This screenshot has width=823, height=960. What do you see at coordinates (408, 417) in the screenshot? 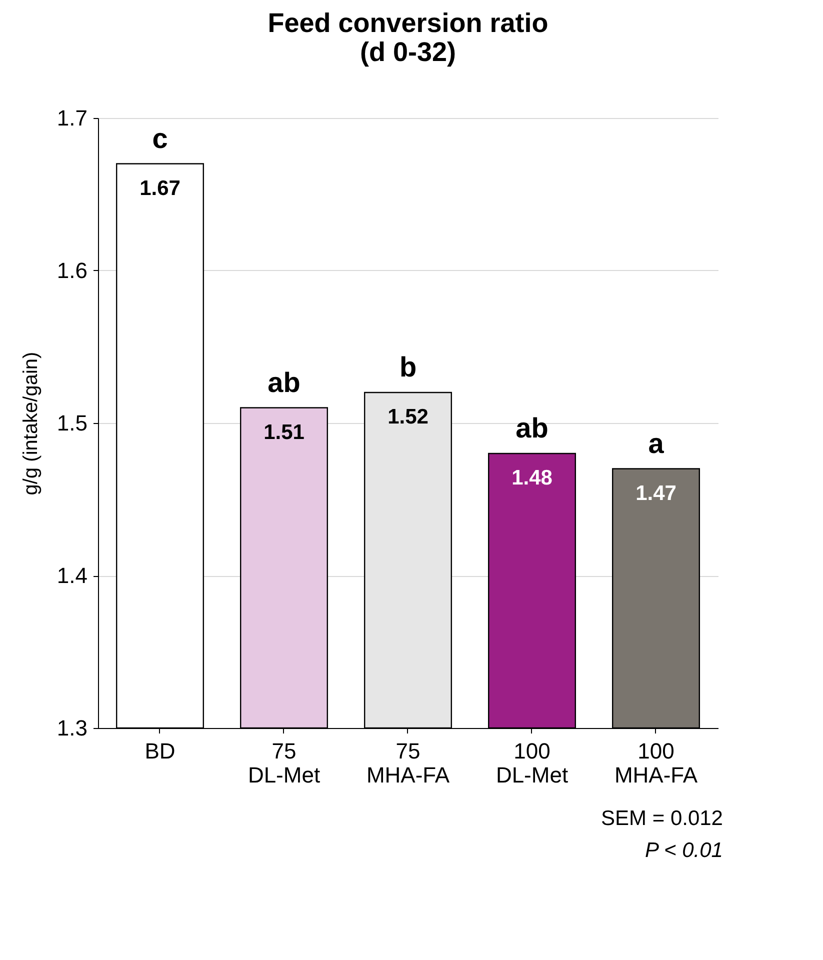
I see `data-label: 1.52` at bounding box center [408, 417].